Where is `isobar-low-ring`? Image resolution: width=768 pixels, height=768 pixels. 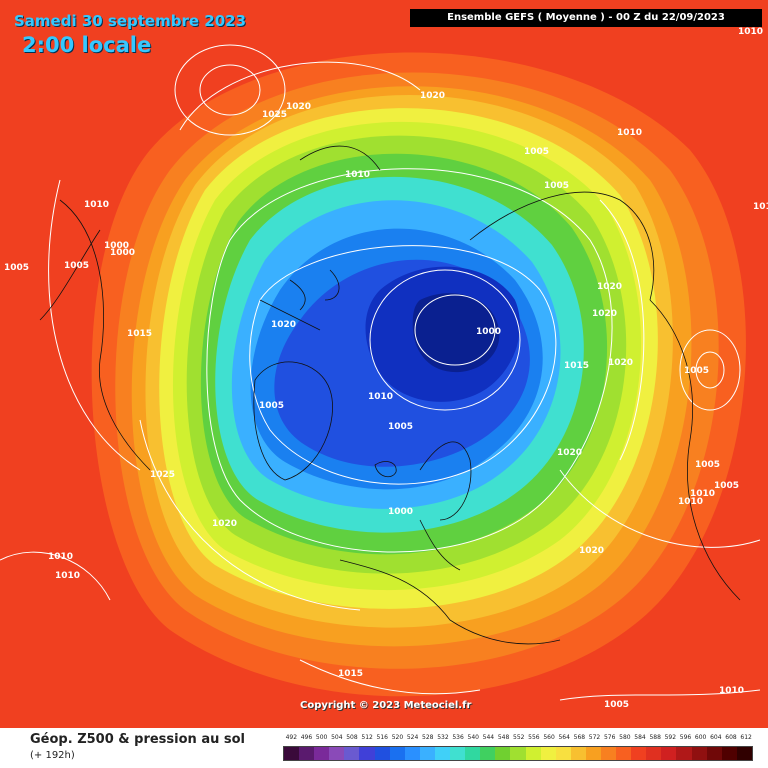 isobar-low-ring is located at coordinates (445, 340).